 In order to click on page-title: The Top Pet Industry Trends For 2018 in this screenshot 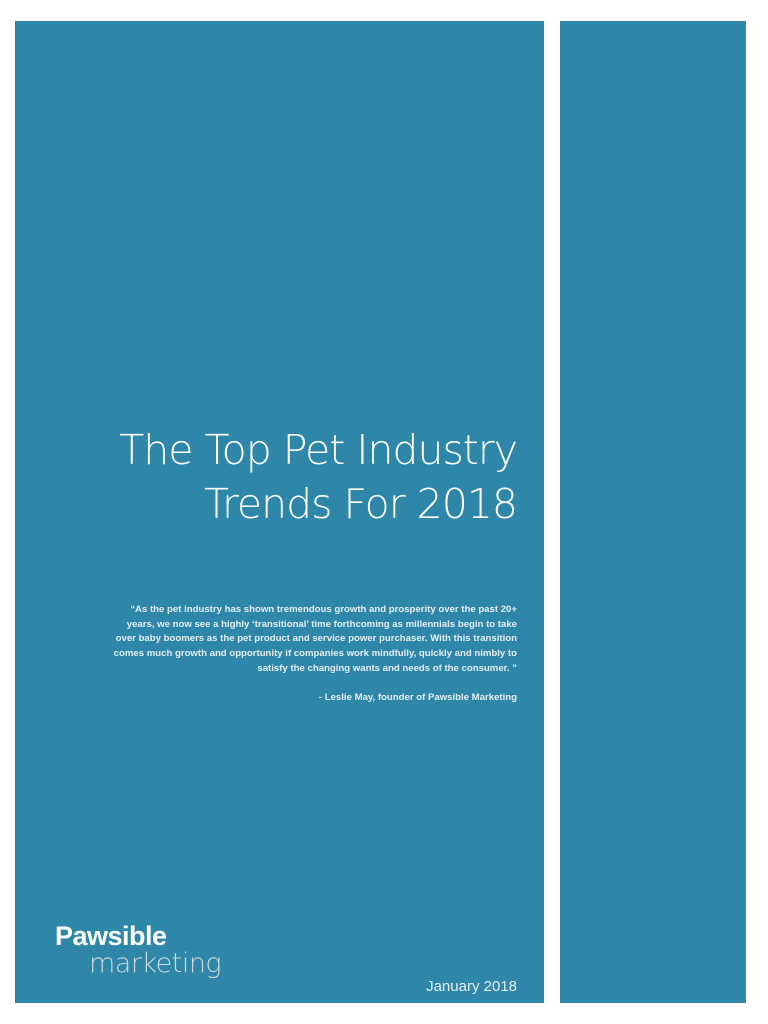, I will do `click(318, 477)`.